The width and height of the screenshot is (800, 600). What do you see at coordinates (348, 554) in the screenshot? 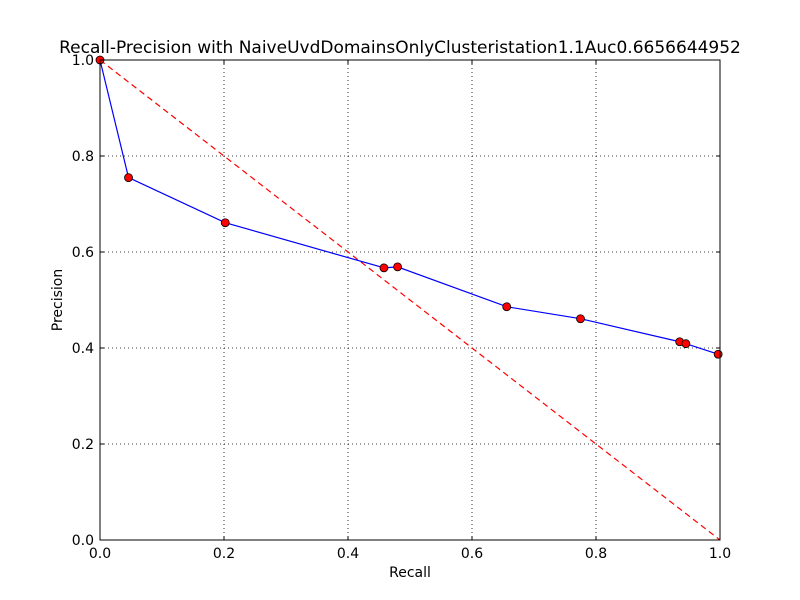
I see `x-tick-label: 0.4` at bounding box center [348, 554].